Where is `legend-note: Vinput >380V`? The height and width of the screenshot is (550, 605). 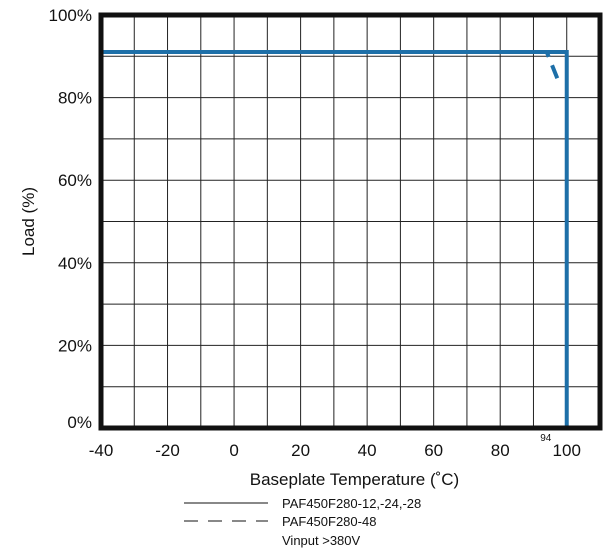
legend-note: Vinput >380V is located at coordinates (321, 540).